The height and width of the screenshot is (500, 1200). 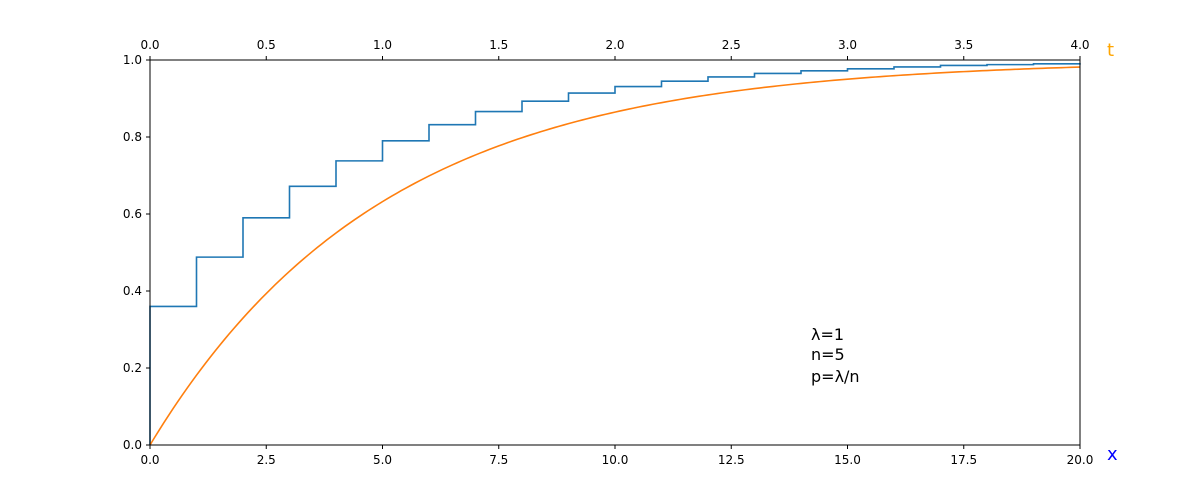 What do you see at coordinates (132, 60) in the screenshot?
I see `y-tick-label: 1.0` at bounding box center [132, 60].